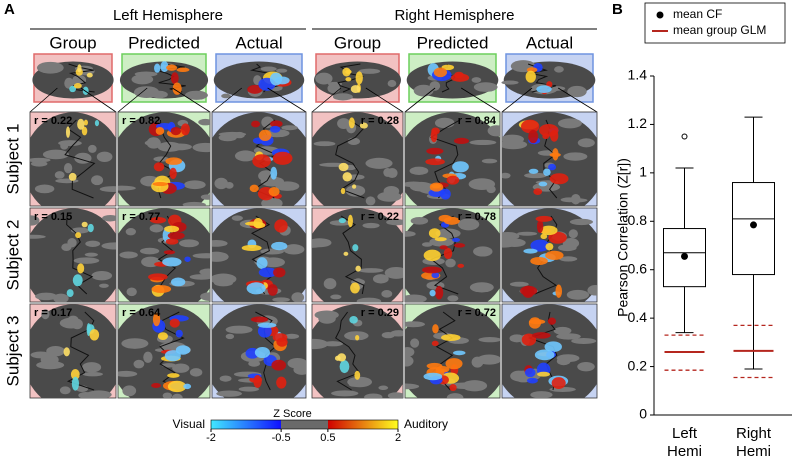  I want to click on legend-label: mean group GLM, so click(719, 30).